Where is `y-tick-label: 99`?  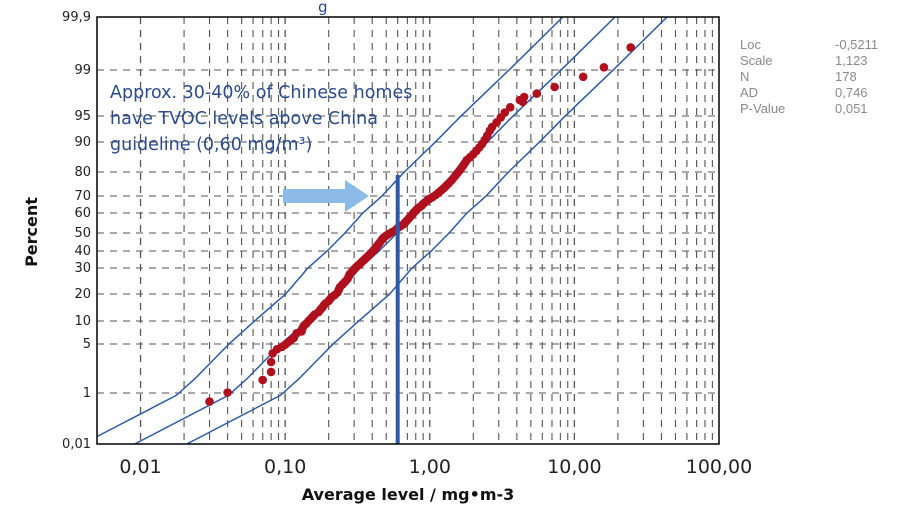 y-tick-label: 99 is located at coordinates (82, 70).